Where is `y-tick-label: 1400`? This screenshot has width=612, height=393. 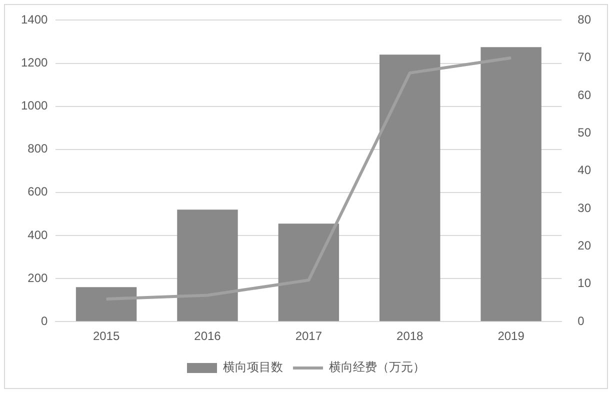
y-tick-label: 1400 is located at coordinates (34, 19).